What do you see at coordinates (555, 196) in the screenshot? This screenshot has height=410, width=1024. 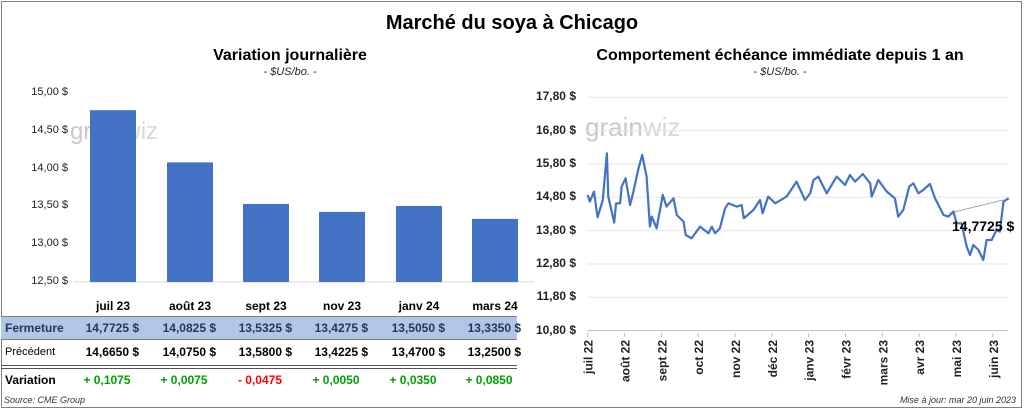 I see `y-tick-label: 14,80 $` at bounding box center [555, 196].